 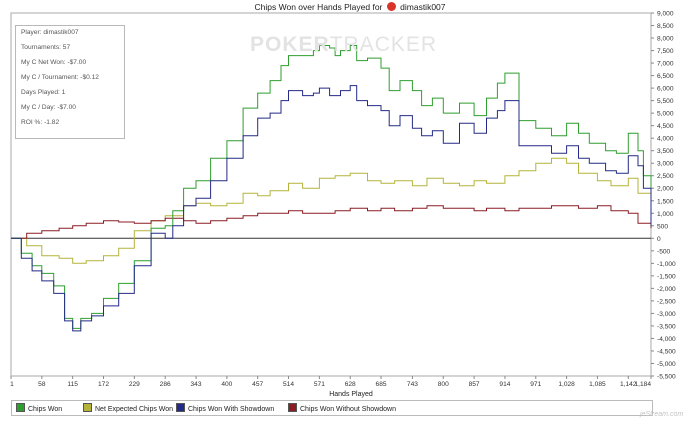 I want to click on legend-label-with-showdown: Chips Won With Showdown, so click(x=231, y=409).